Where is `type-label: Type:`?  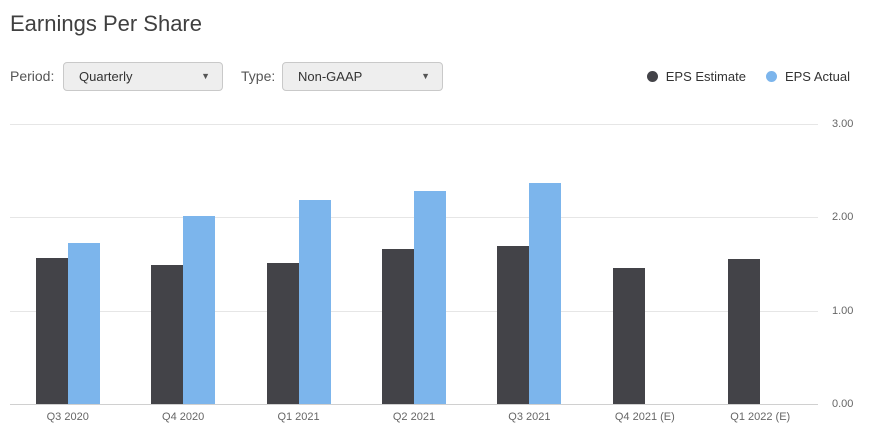 type-label: Type: is located at coordinates (258, 76).